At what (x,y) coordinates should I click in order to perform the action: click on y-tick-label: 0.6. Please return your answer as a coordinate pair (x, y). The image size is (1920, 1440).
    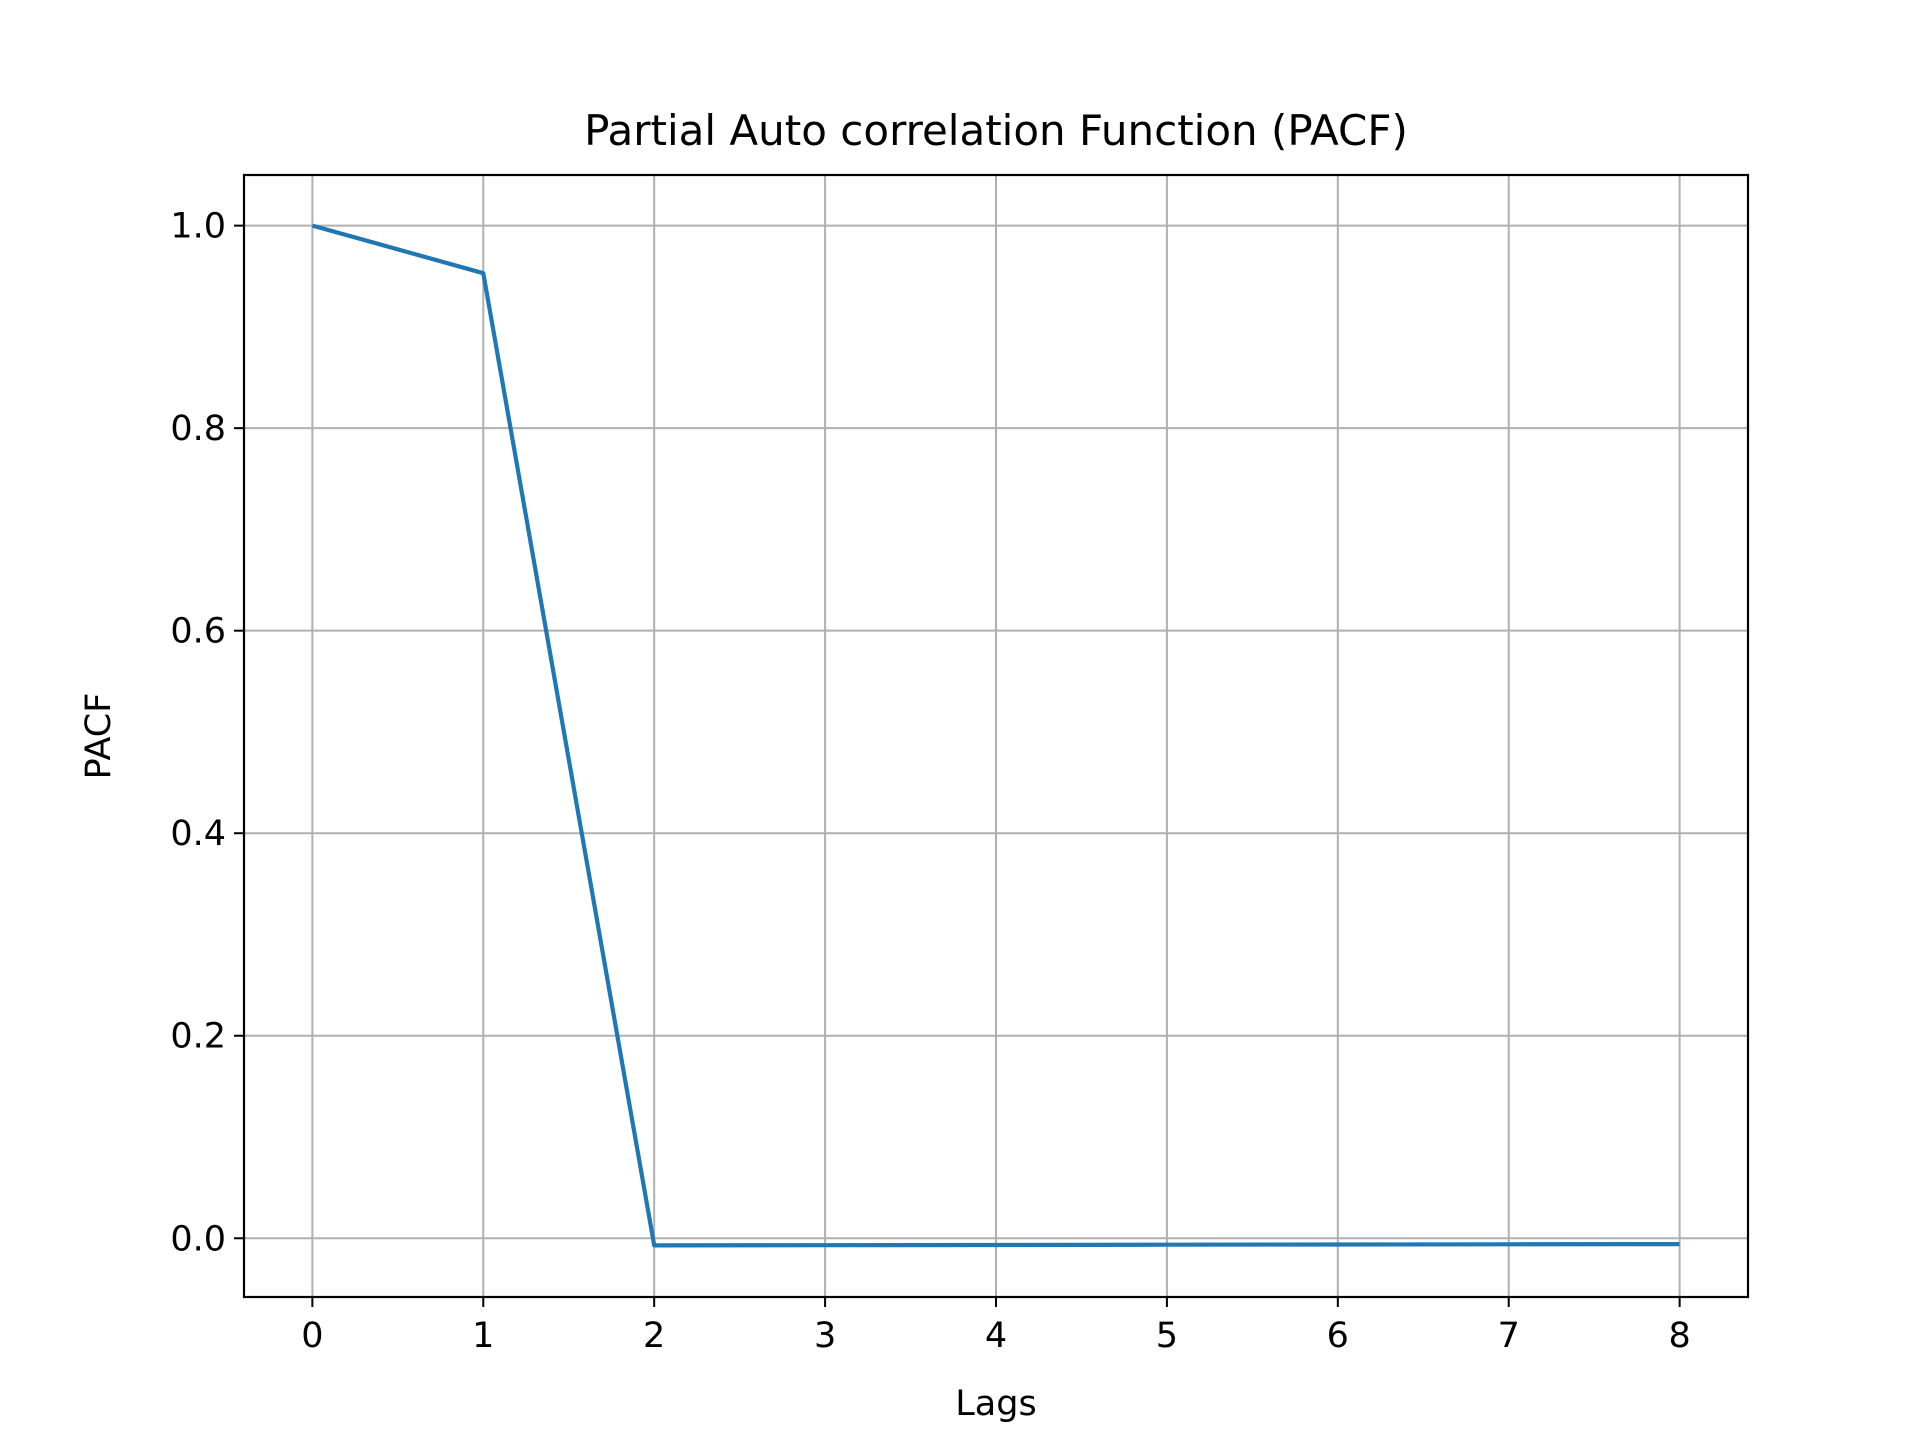
    Looking at the image, I should click on (198, 632).